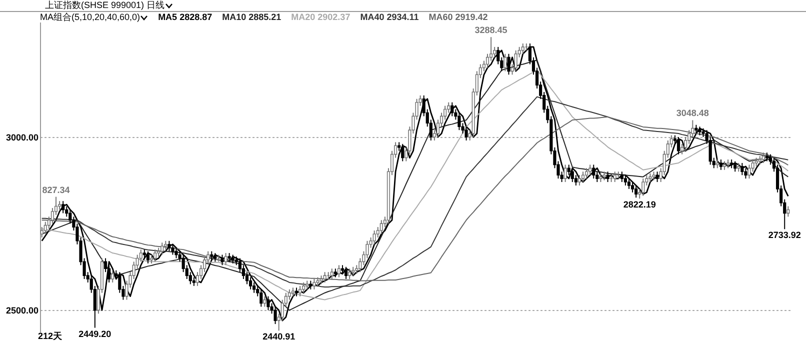 The image size is (806, 344). What do you see at coordinates (279, 337) in the screenshot?
I see `annotation: 2440.91` at bounding box center [279, 337].